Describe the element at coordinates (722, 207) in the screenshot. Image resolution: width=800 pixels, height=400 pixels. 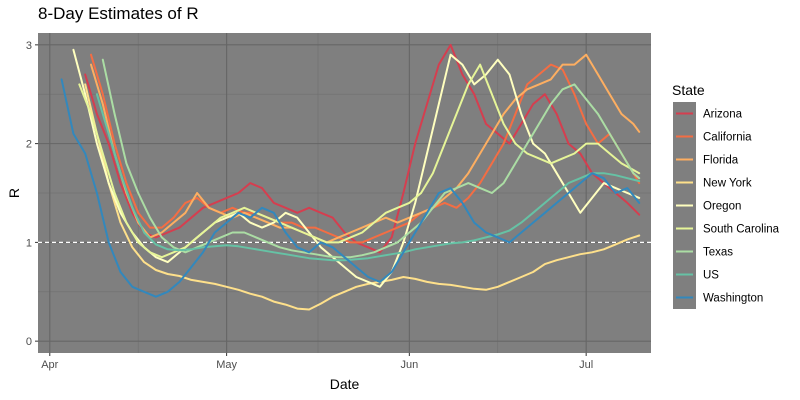
I see `legend-label: Oregon` at that location.